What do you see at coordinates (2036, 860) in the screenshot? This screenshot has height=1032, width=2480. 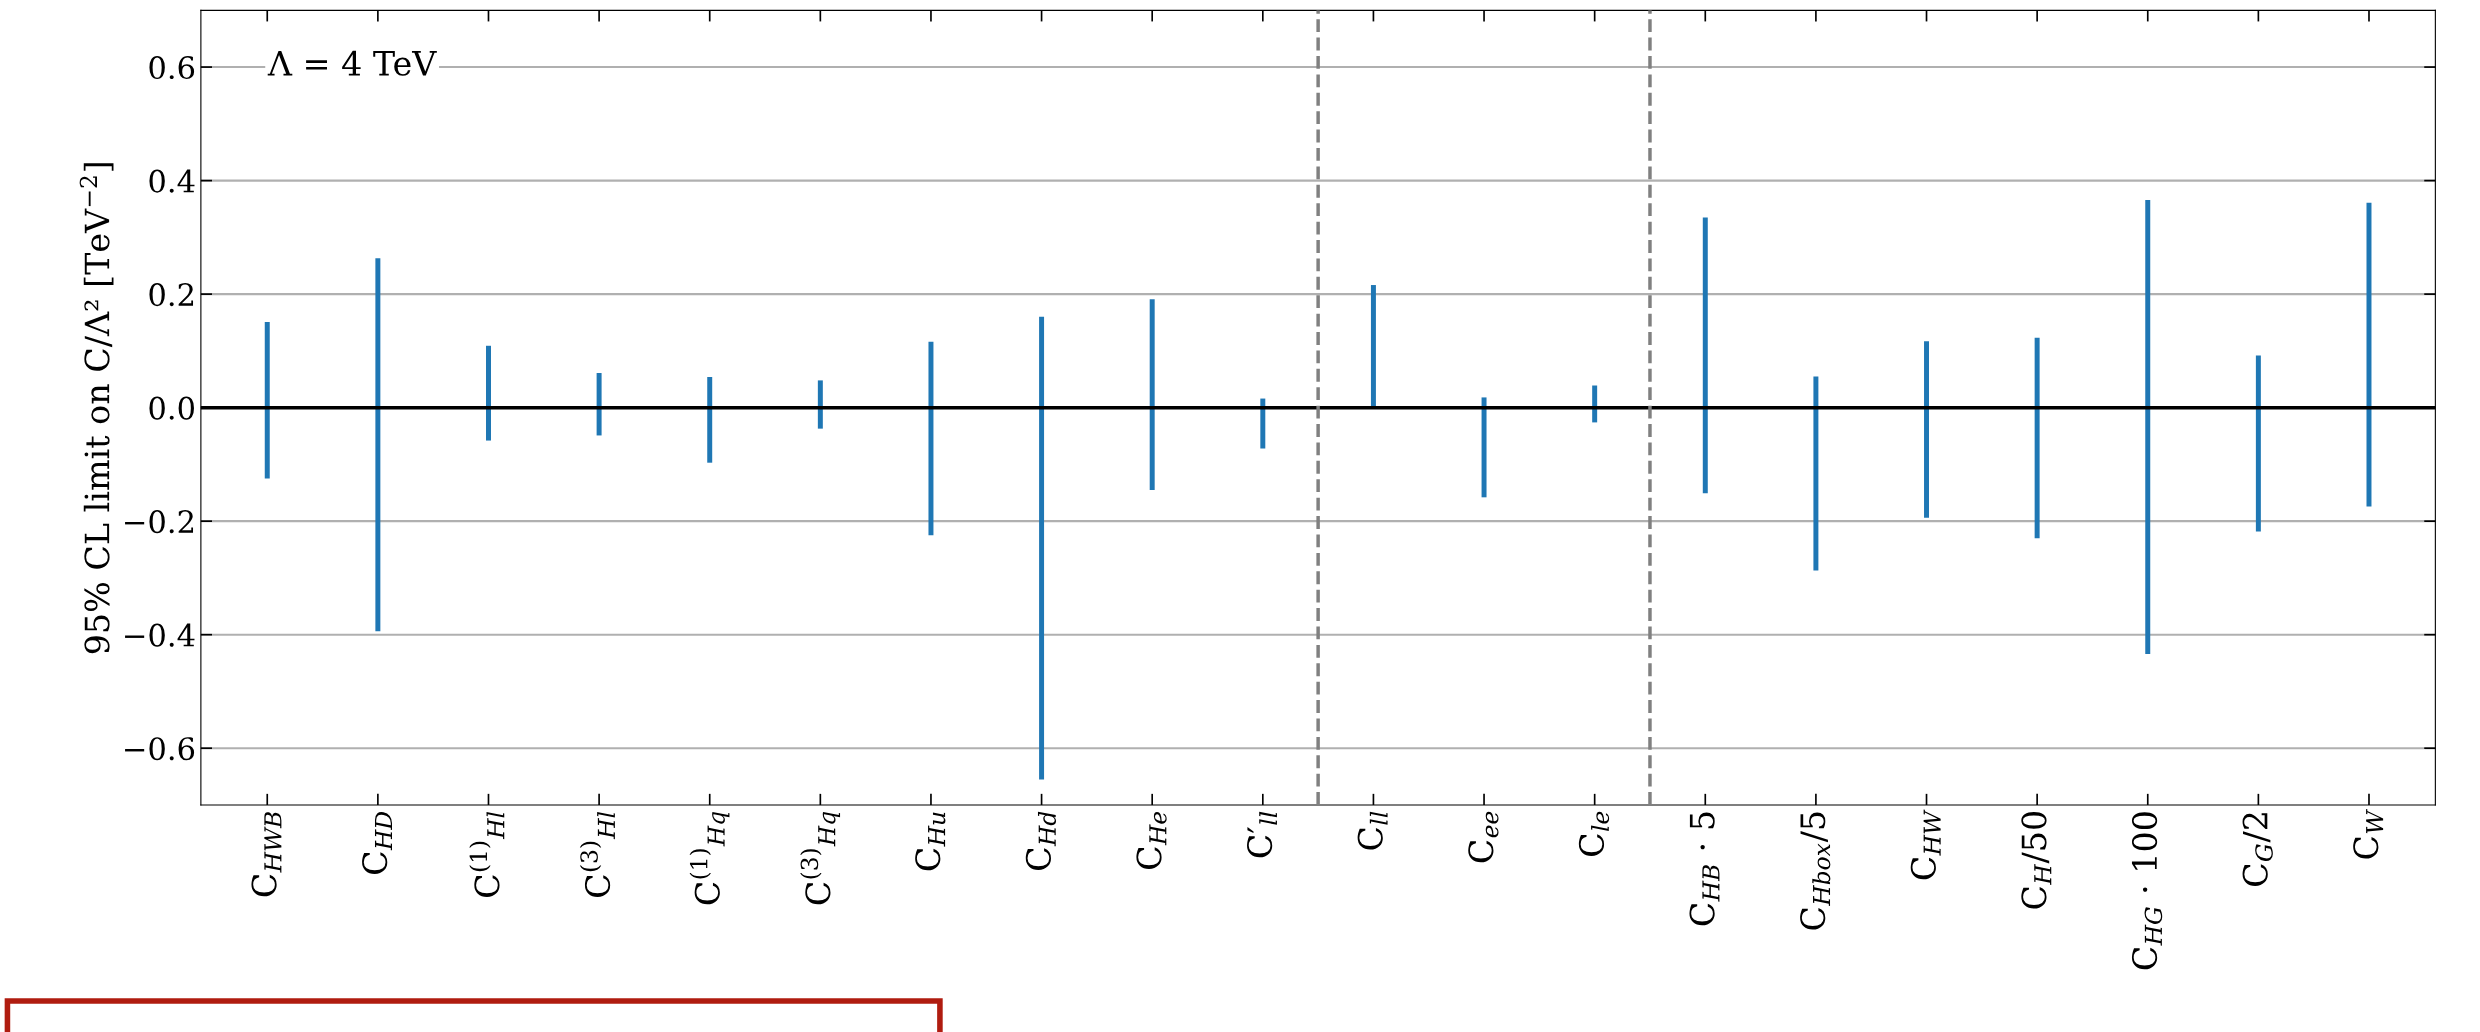 I see `x-tick-label: C$_{H}$/50` at bounding box center [2036, 860].